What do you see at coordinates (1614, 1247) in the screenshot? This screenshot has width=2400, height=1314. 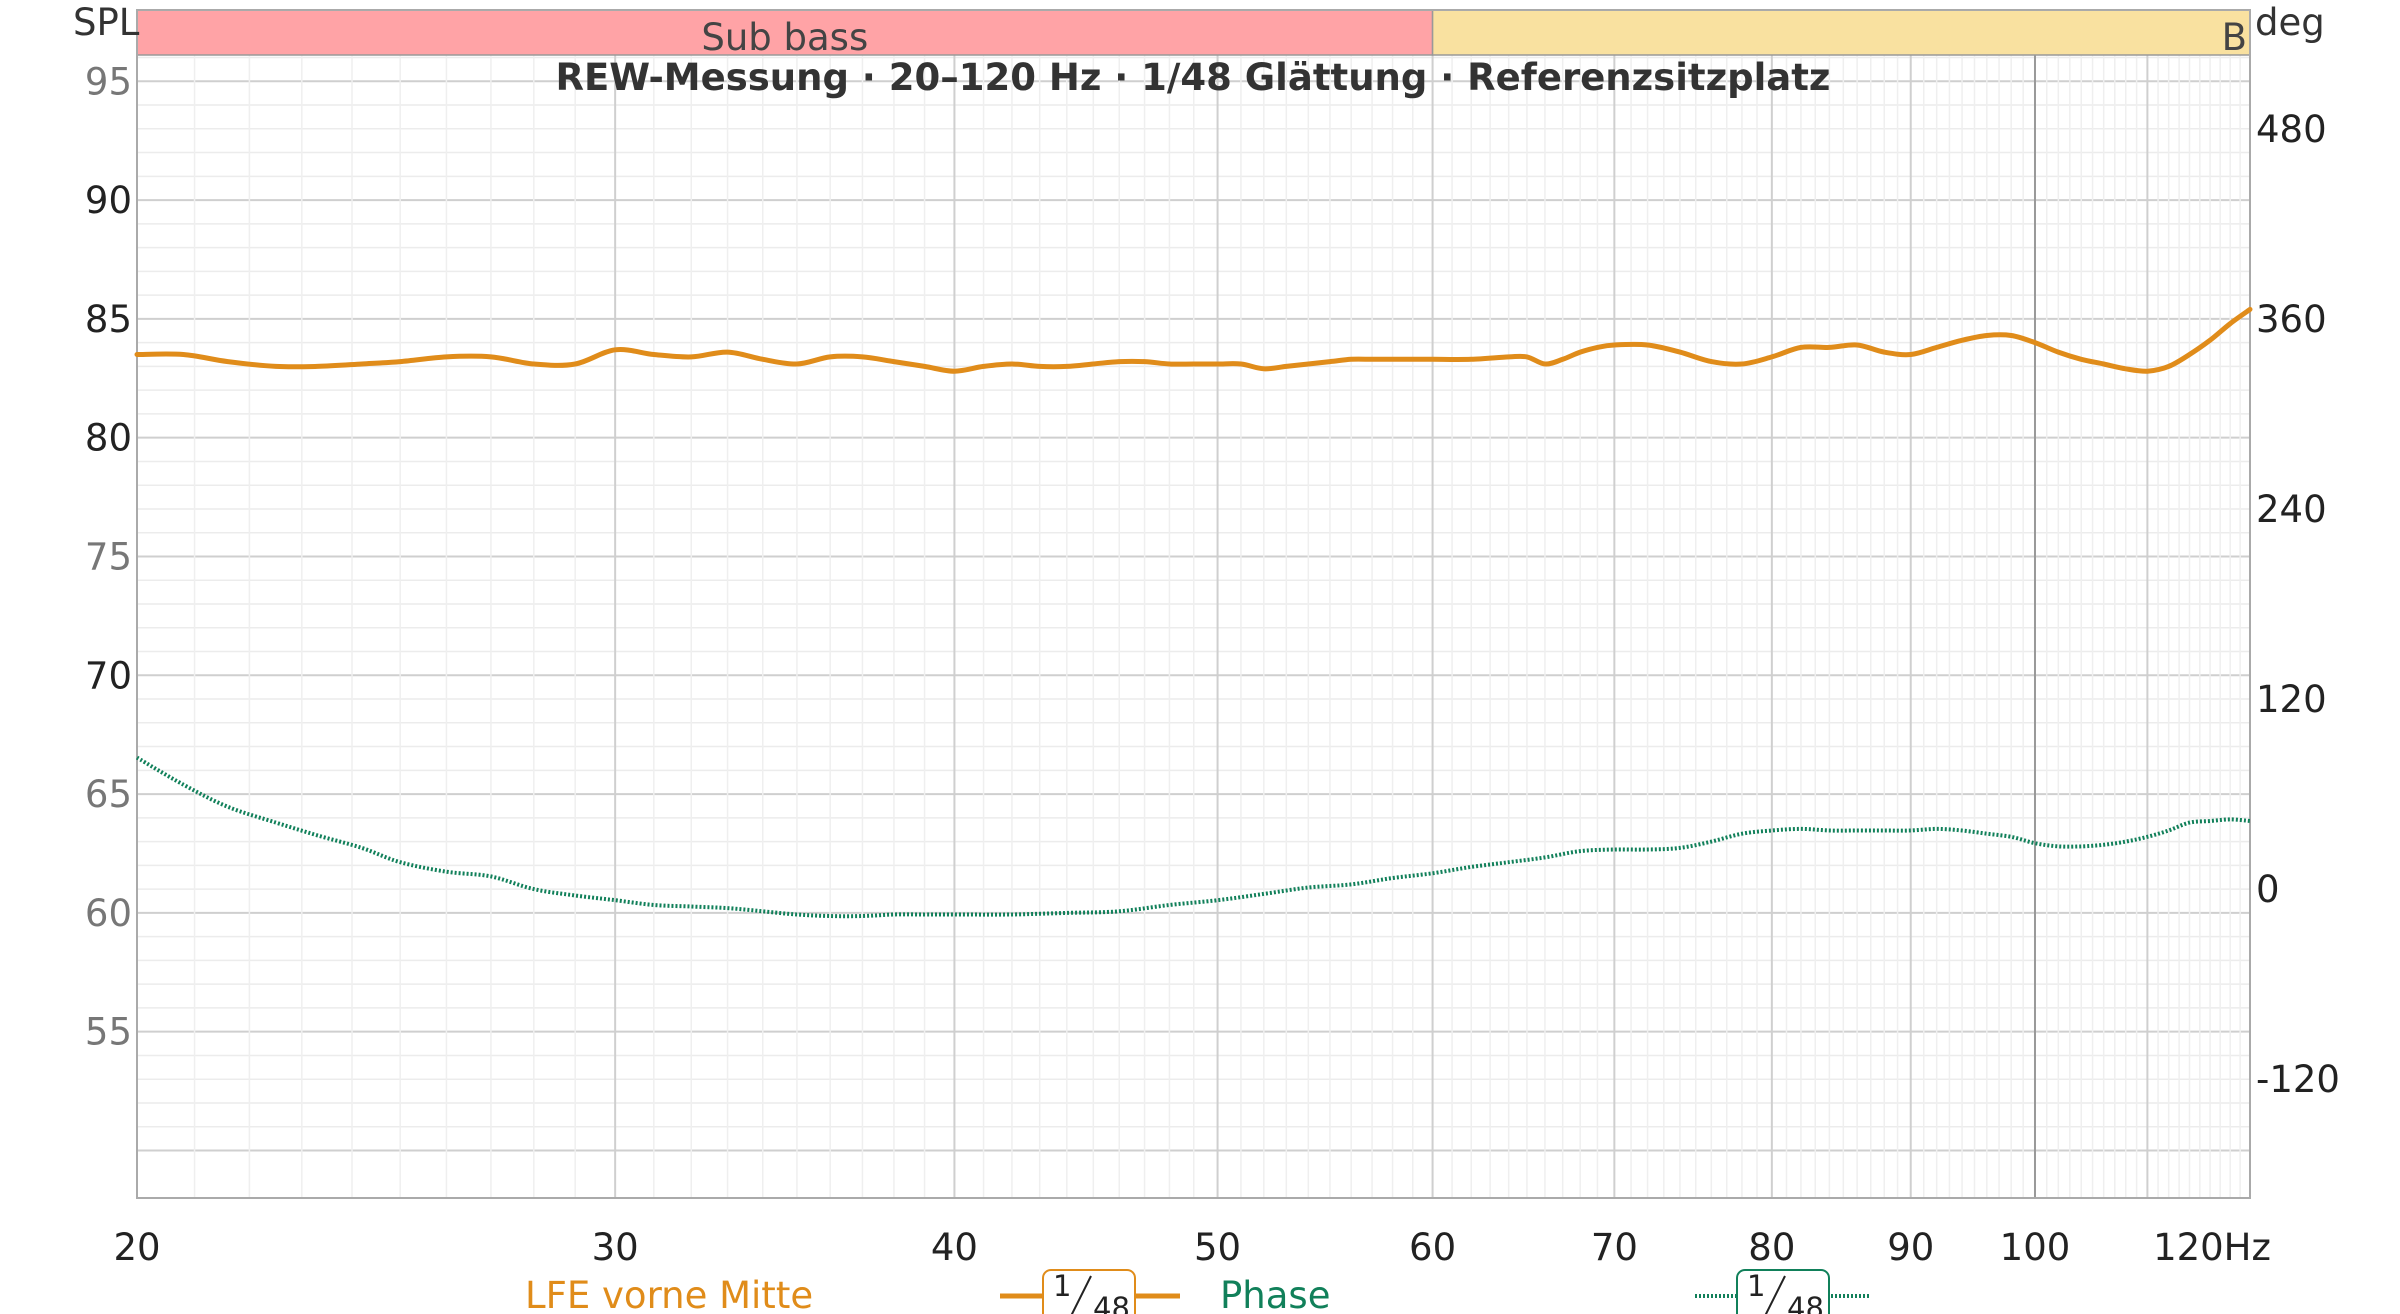 I see `x-tick-label: 70` at bounding box center [1614, 1247].